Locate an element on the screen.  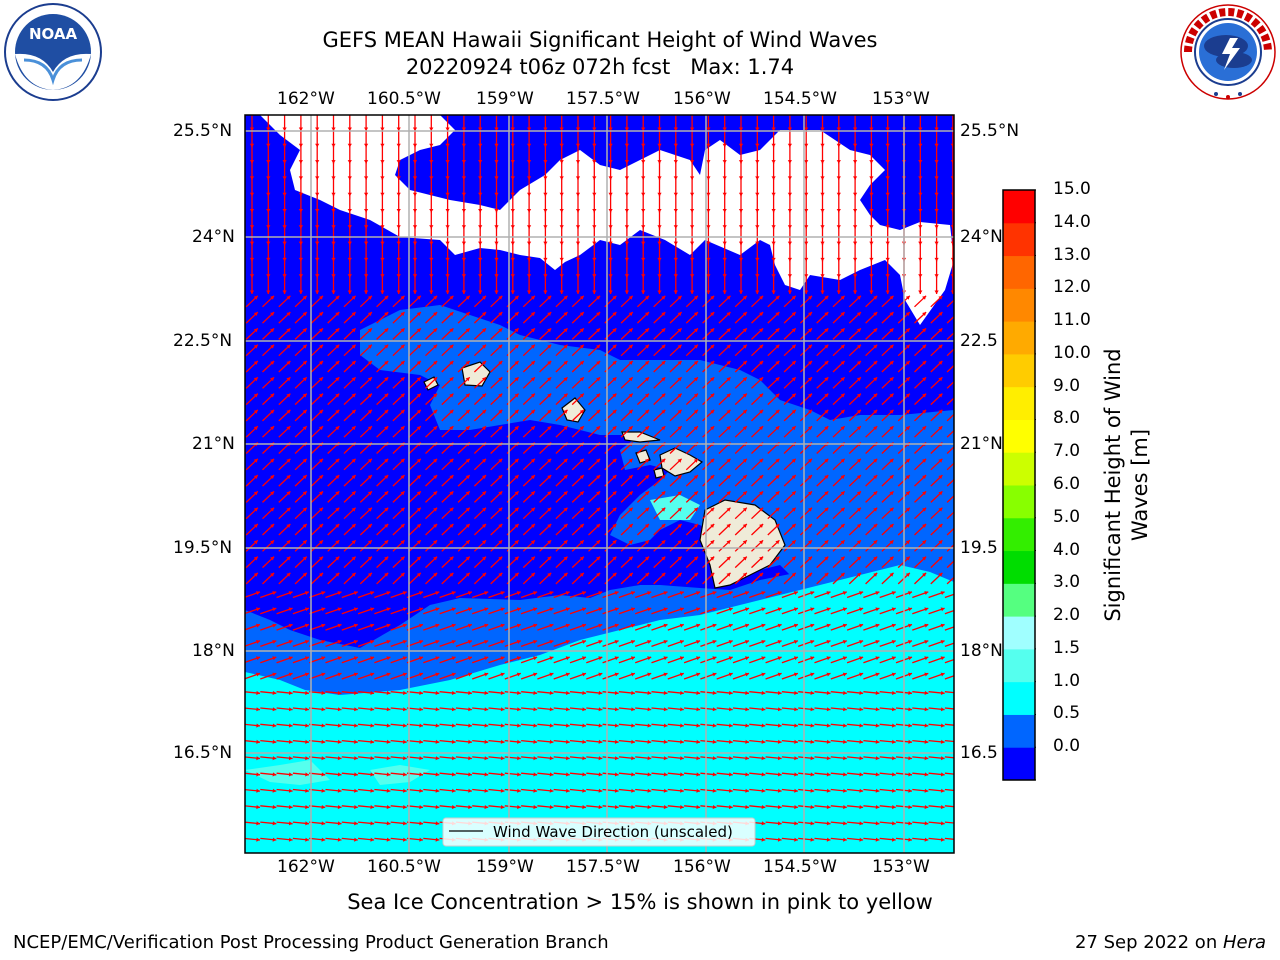
island-oahu is located at coordinates (573, 410).